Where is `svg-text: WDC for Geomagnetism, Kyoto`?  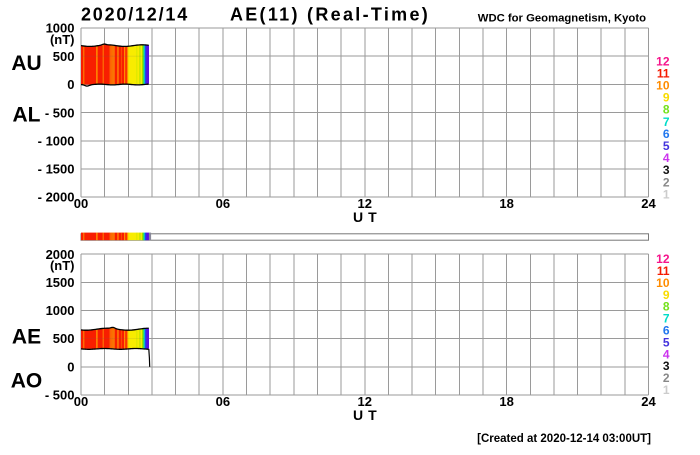
svg-text: WDC for Geomagnetism, Kyoto is located at coordinates (562, 19).